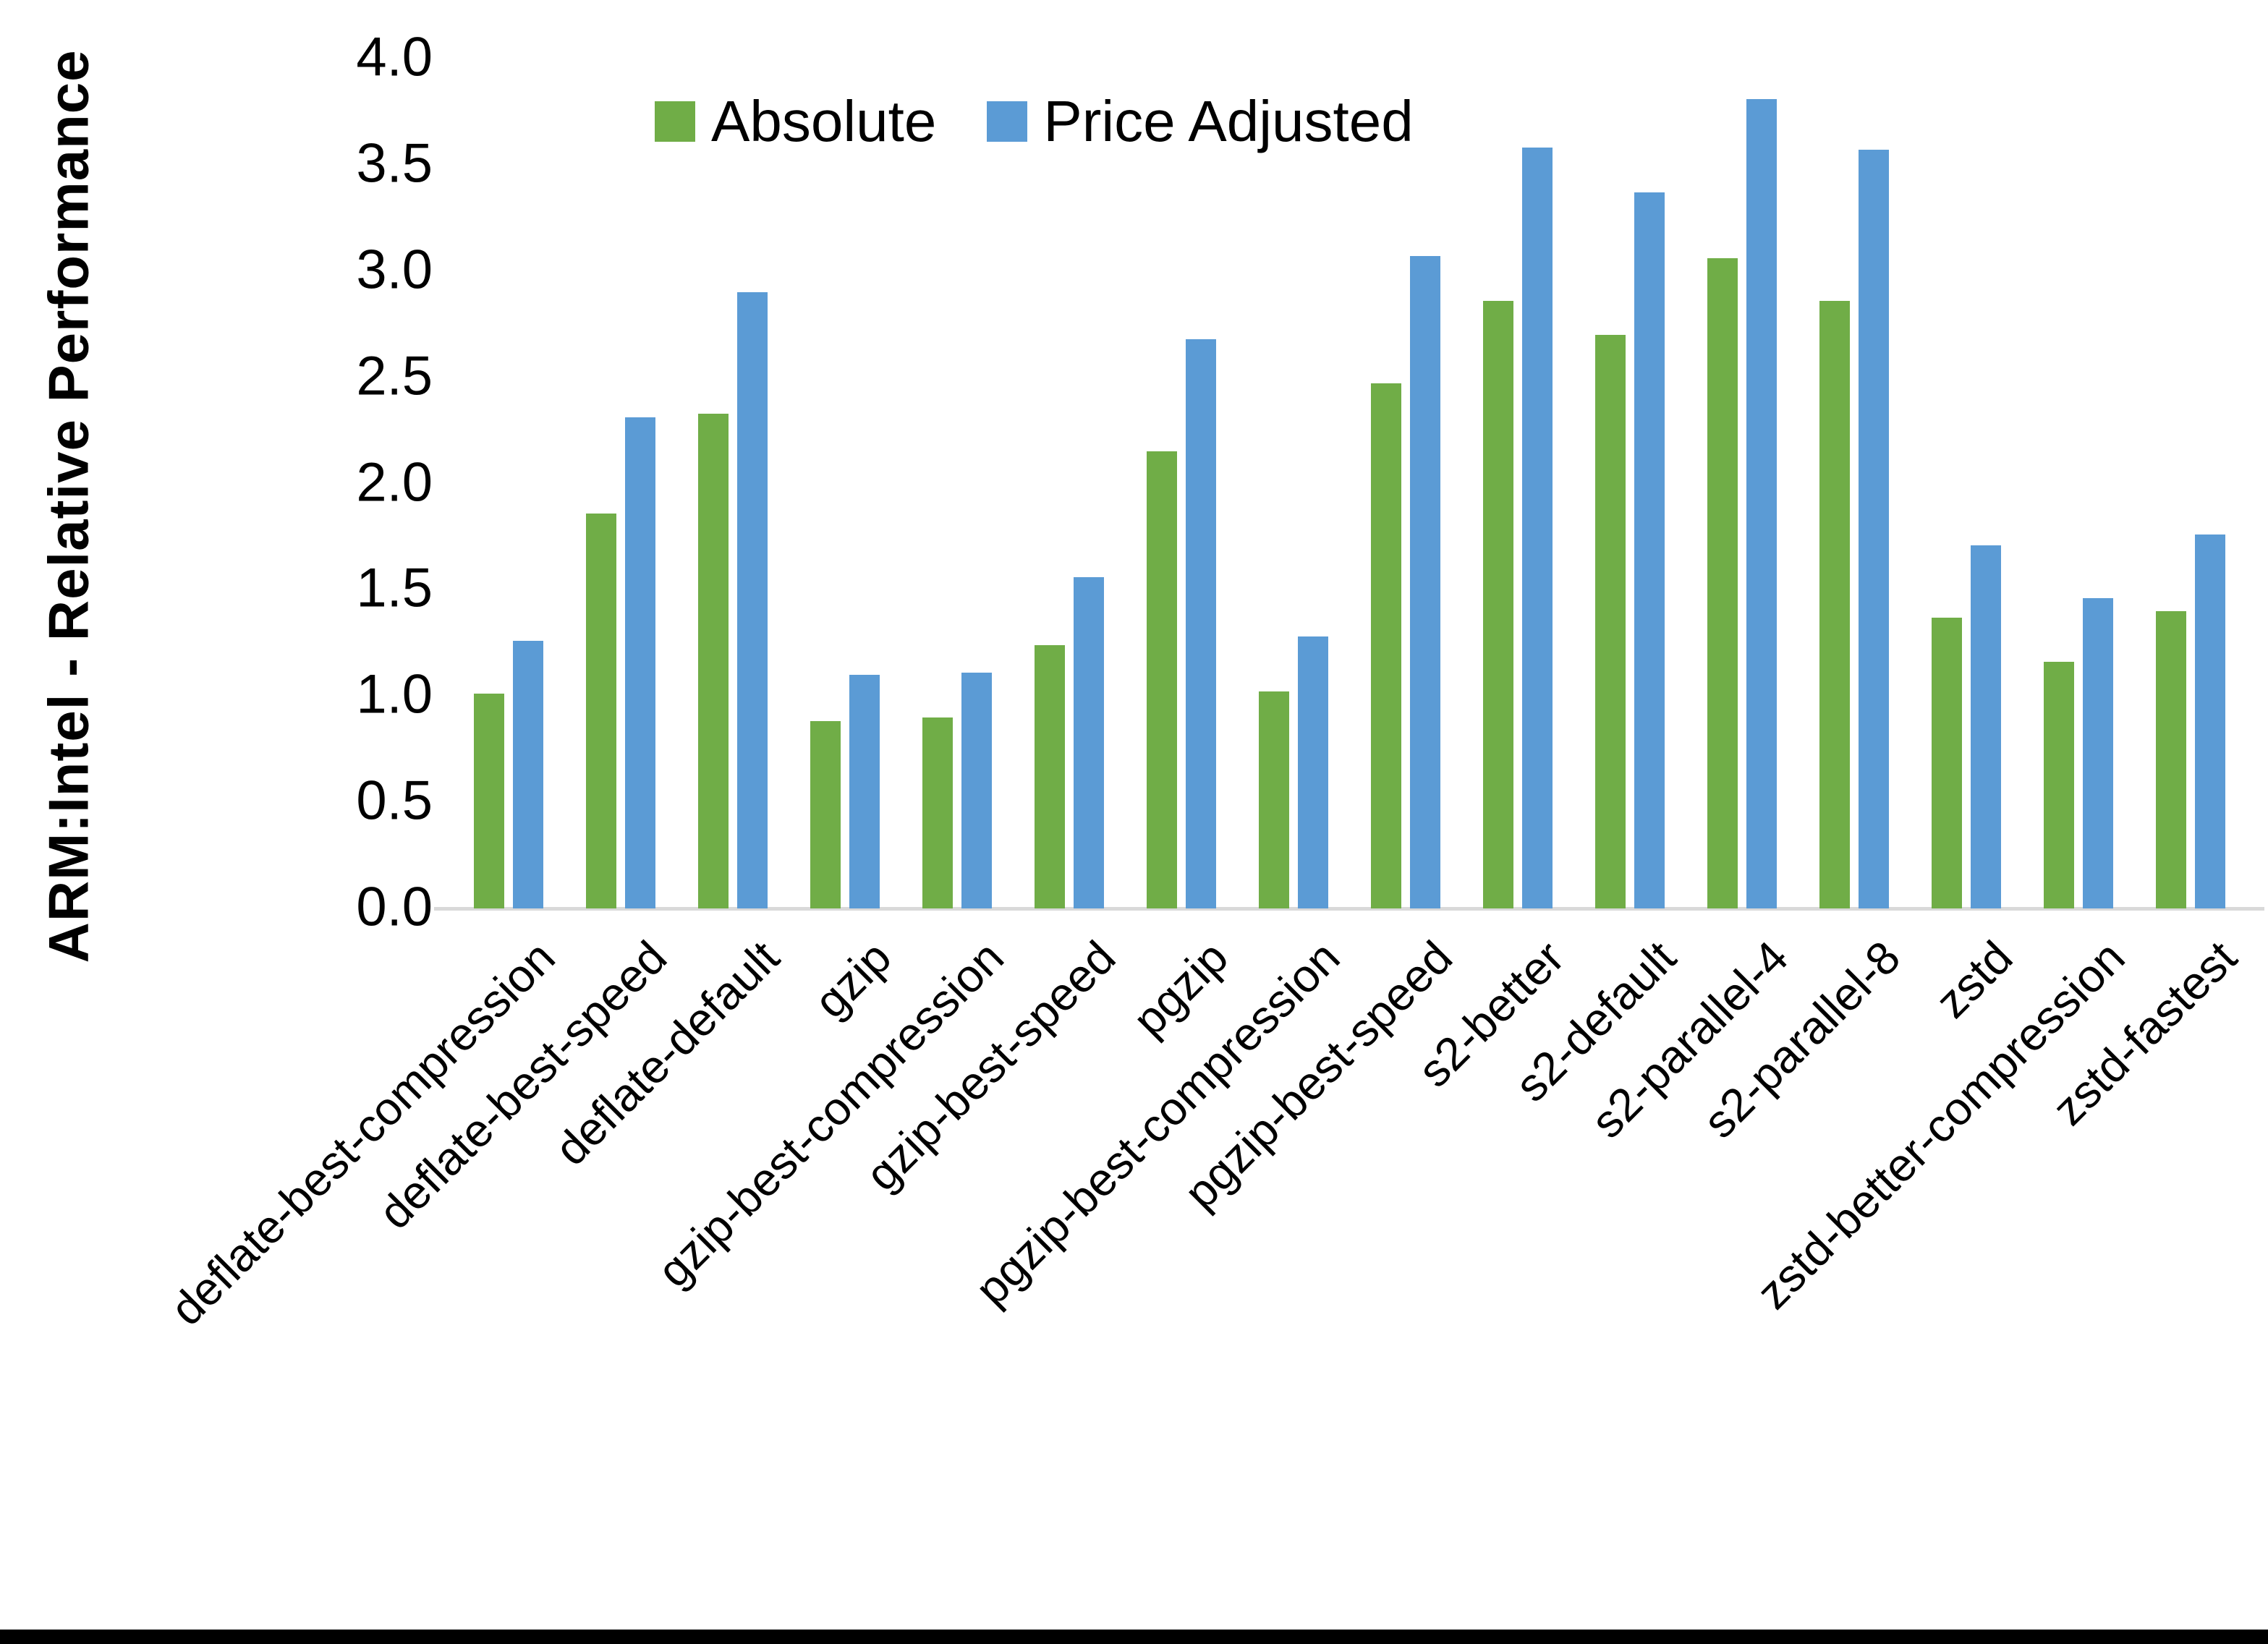  I want to click on y-tick-label: 3.5, so click(395, 163).